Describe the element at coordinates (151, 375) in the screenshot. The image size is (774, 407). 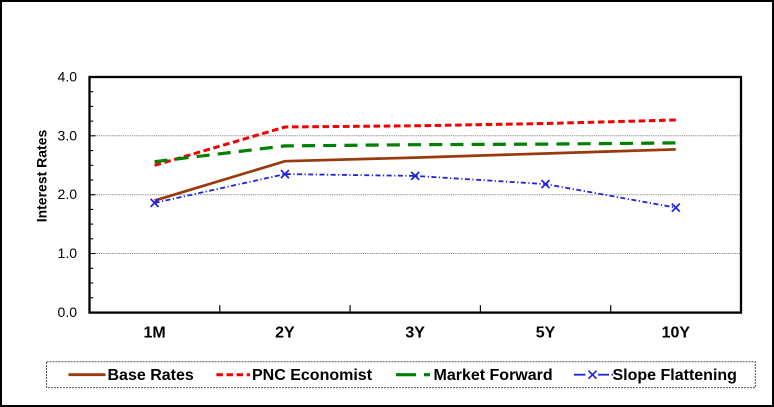
I see `svg-text: Base Rates` at that location.